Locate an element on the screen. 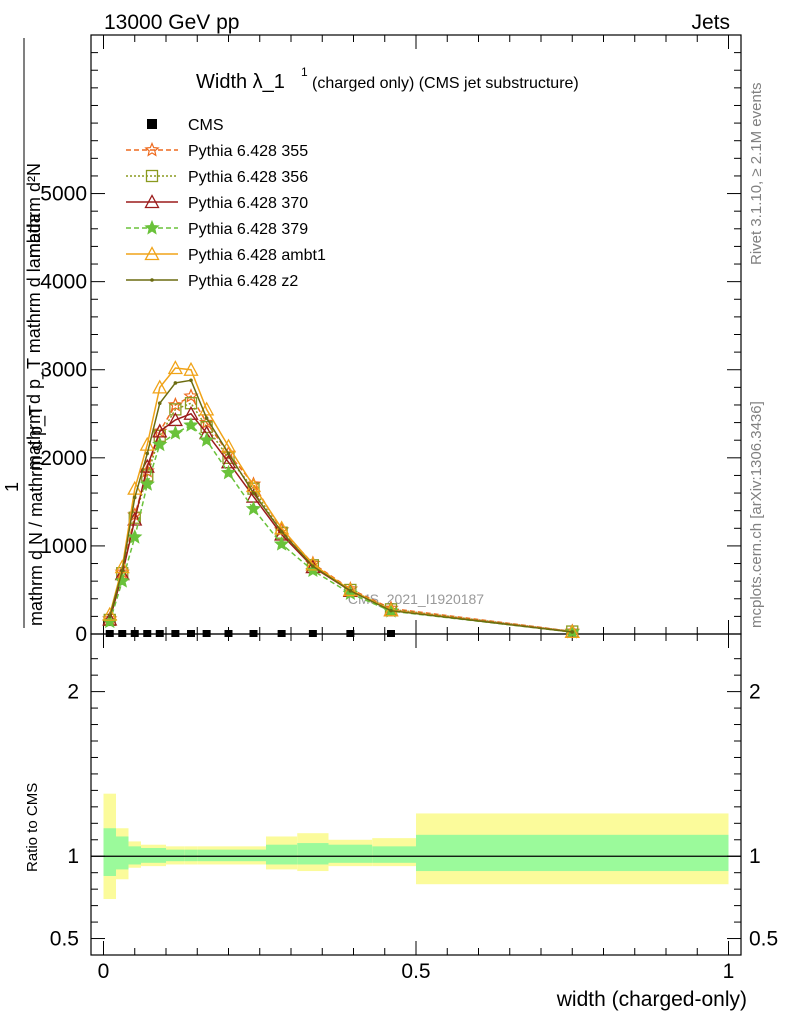  legend-item: Pythia 6.428 379 is located at coordinates (217, 228).